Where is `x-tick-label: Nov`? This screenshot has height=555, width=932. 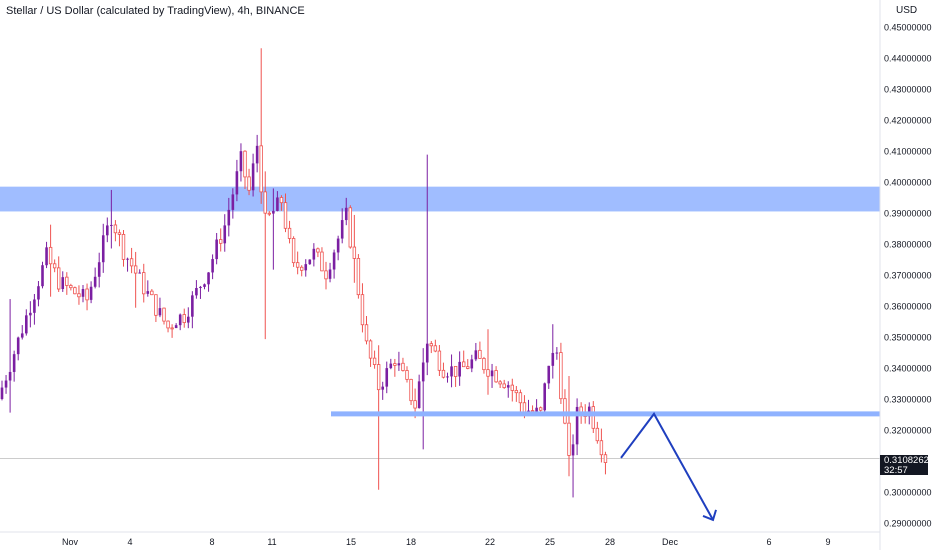 x-tick-label: Nov is located at coordinates (70, 542).